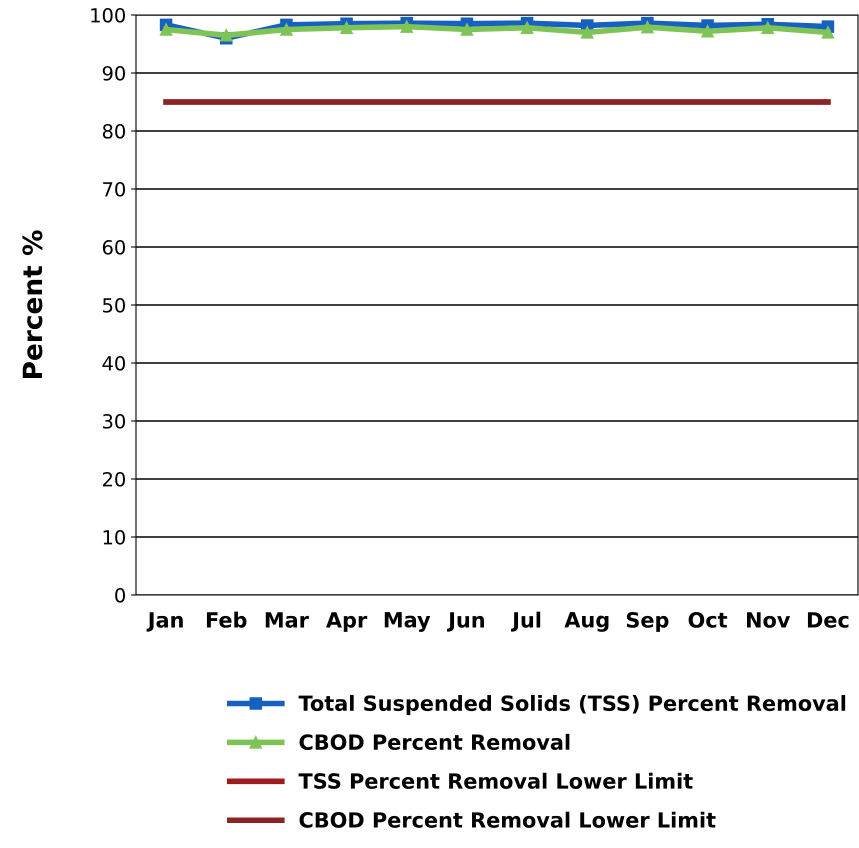 This screenshot has width=859, height=848. What do you see at coordinates (113, 247) in the screenshot?
I see `y-tick-label: 60` at bounding box center [113, 247].